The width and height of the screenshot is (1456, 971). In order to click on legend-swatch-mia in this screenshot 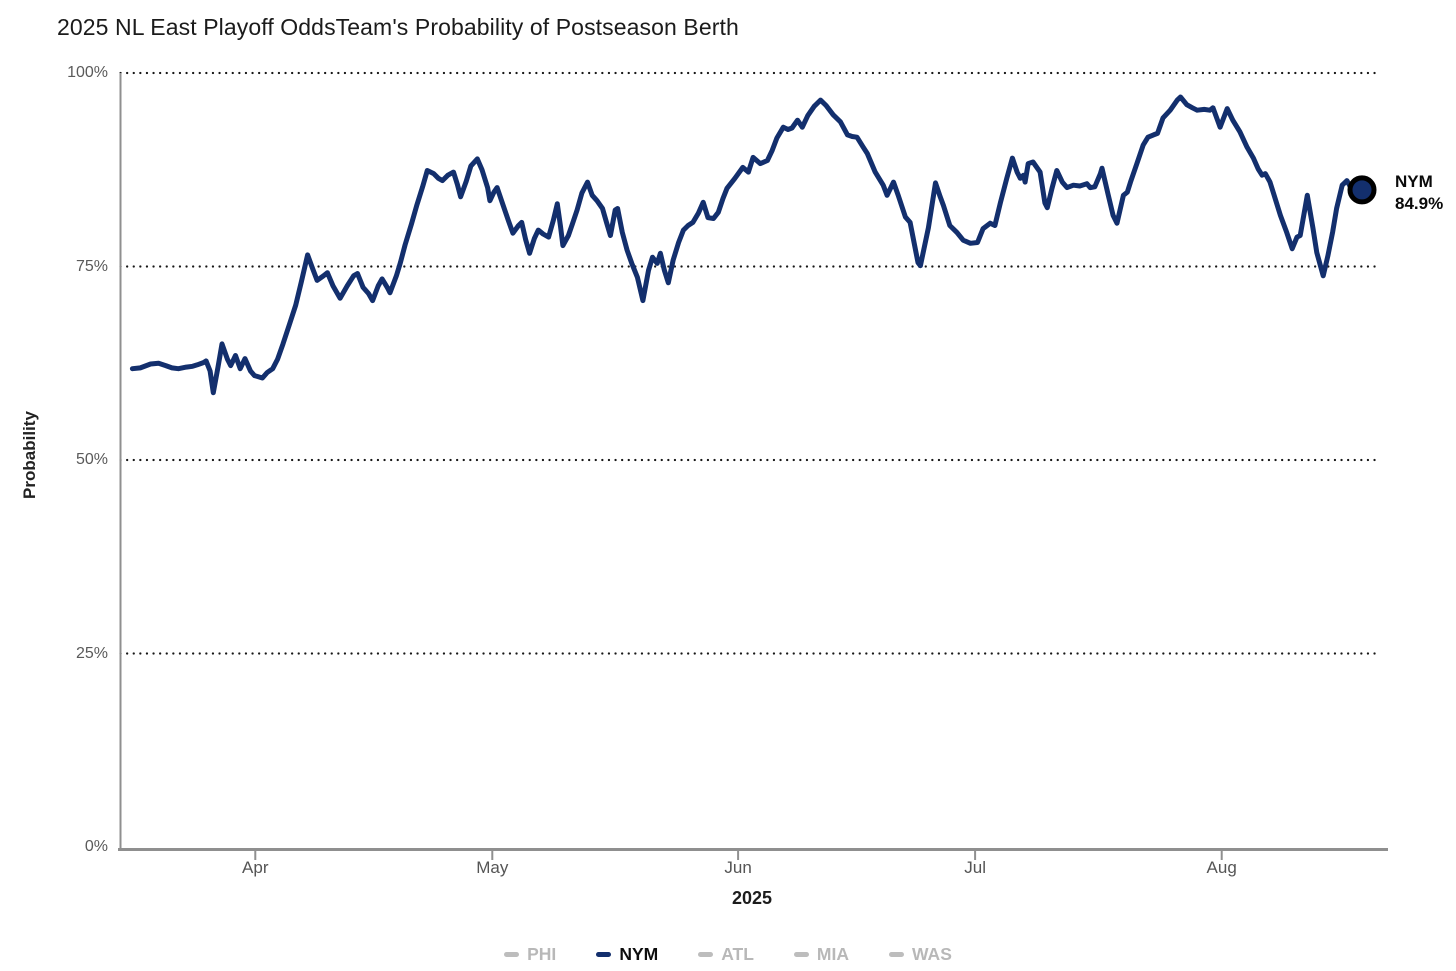, I will do `click(801, 954)`.